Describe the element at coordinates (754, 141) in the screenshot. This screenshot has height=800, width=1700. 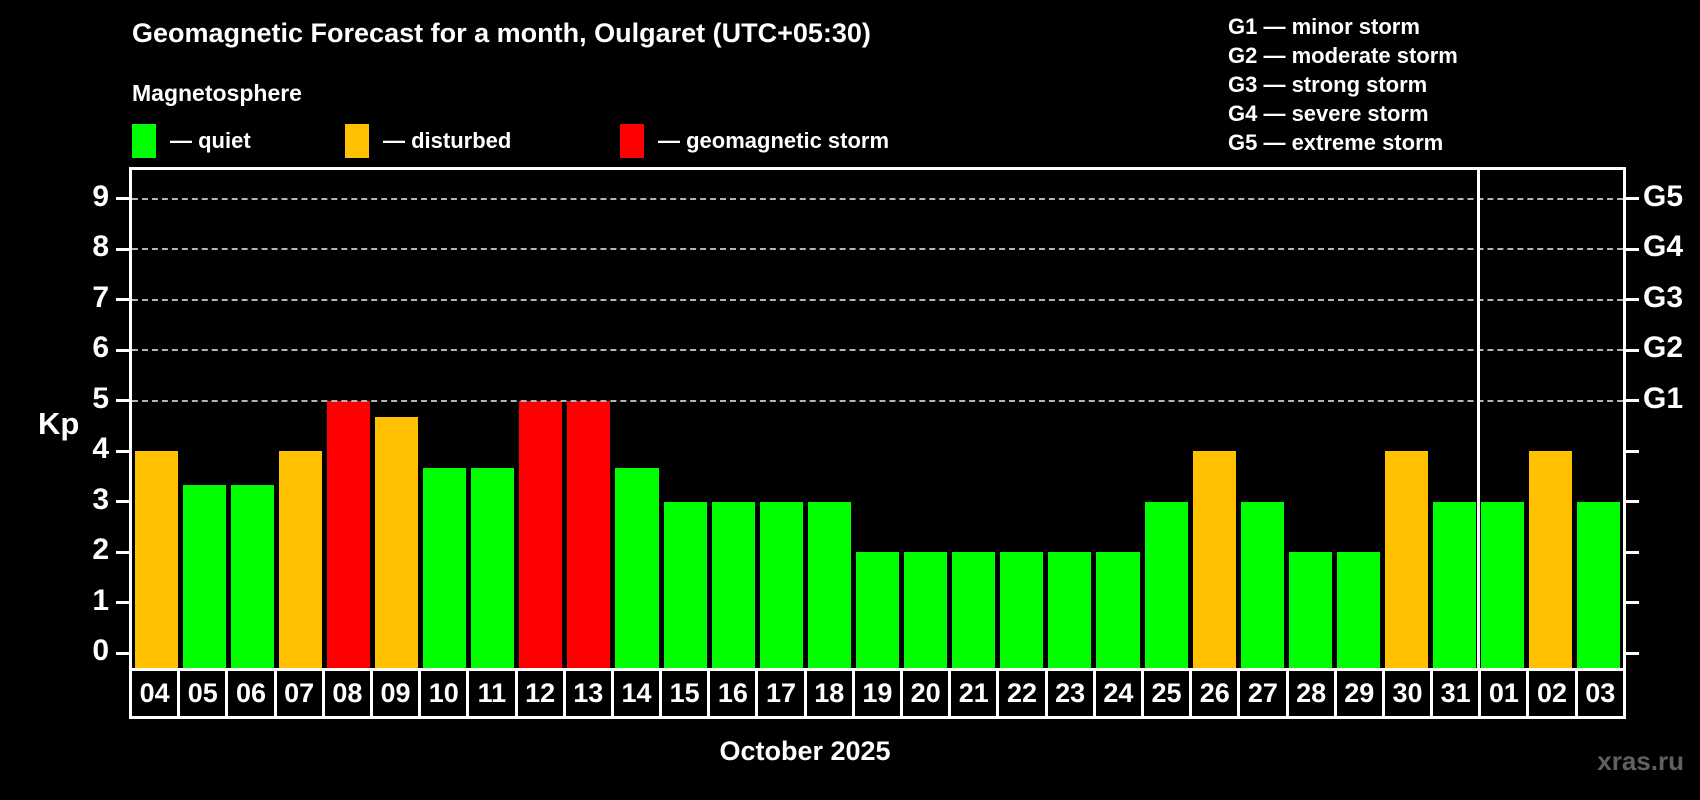
I see `legend-item-storm: — geomagnetic storm` at that location.